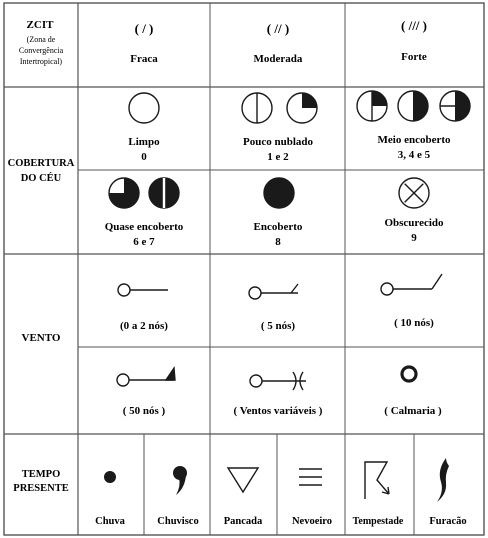  What do you see at coordinates (41, 163) in the screenshot?
I see `cobertura-title-line-1: COBERTURA` at bounding box center [41, 163].